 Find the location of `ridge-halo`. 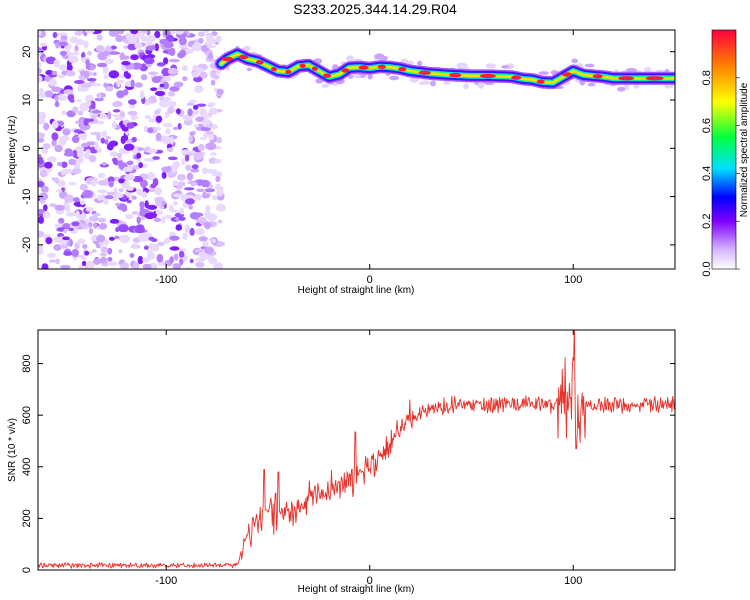

ridge-halo is located at coordinates (647, 70).